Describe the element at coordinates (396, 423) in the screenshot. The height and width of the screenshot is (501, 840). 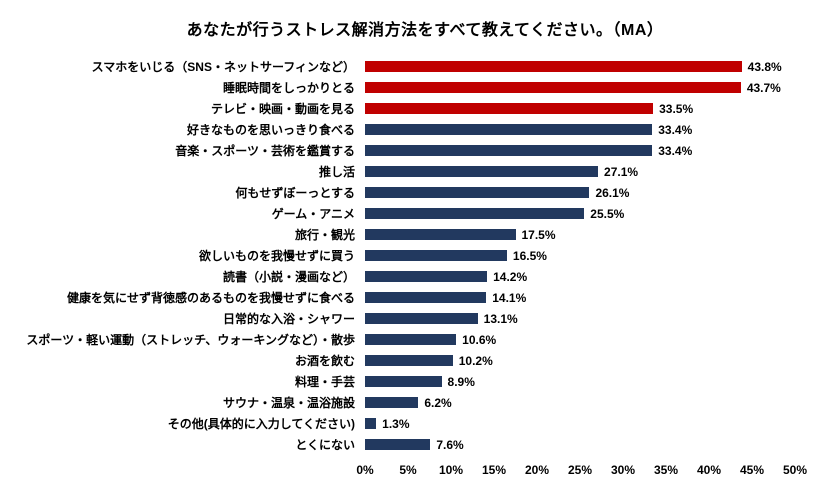
I see `value-label: 1.3%` at that location.